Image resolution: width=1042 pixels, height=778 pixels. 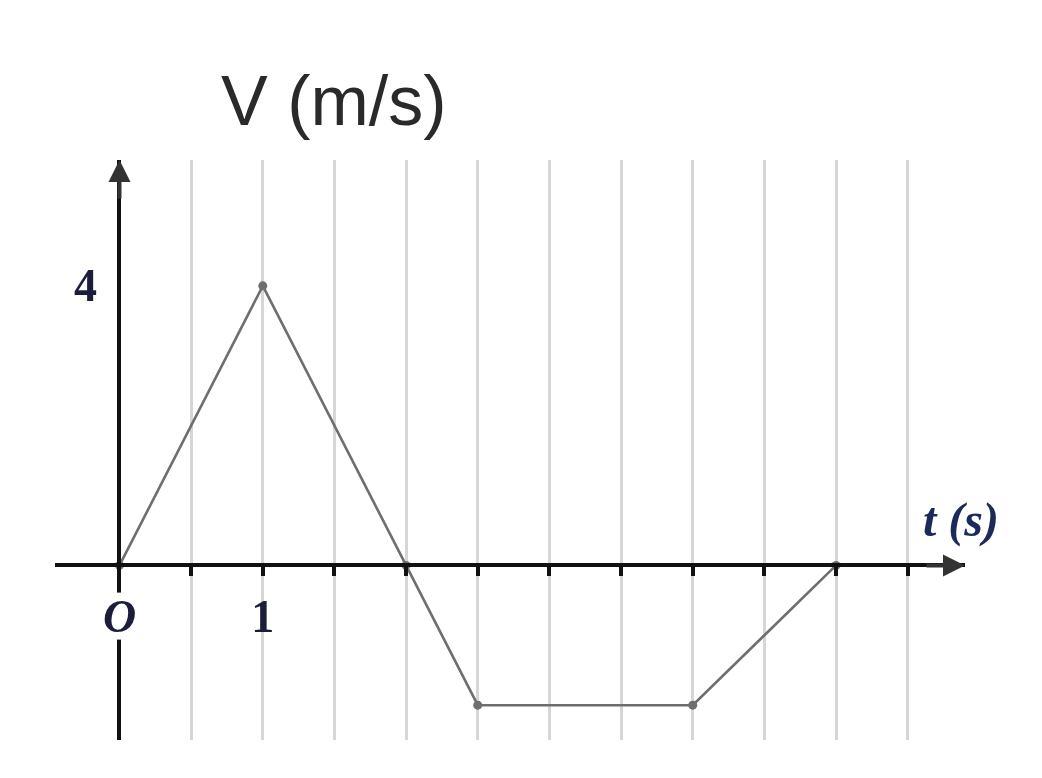 What do you see at coordinates (334, 101) in the screenshot?
I see `y-axis-title: V (m/s)` at bounding box center [334, 101].